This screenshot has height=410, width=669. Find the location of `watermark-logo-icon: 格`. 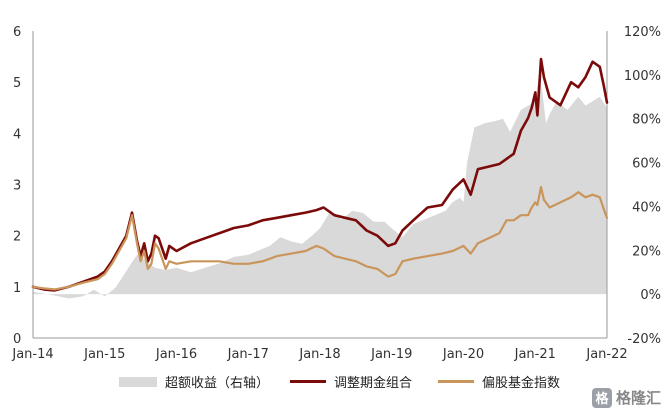

watermark-logo-icon: 格 is located at coordinates (601, 397).